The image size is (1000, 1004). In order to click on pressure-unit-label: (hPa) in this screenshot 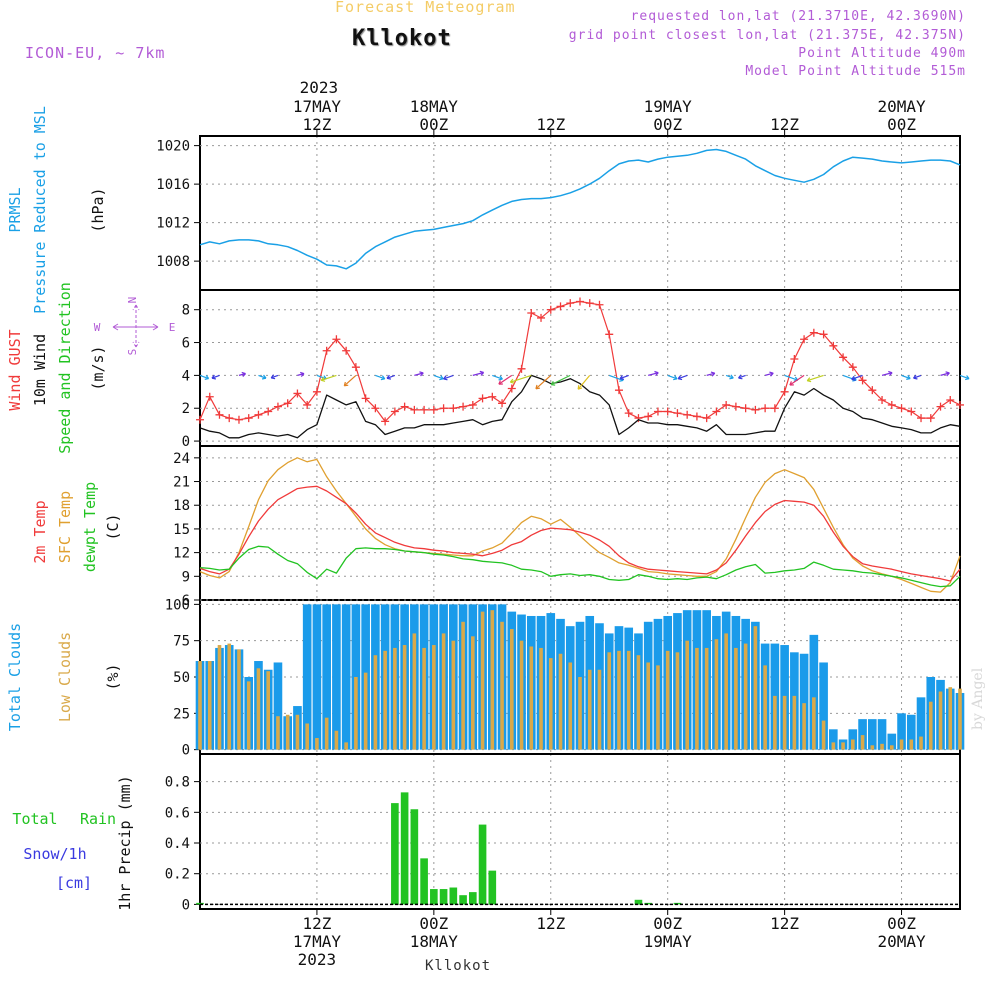, I will do `click(98, 209)`.